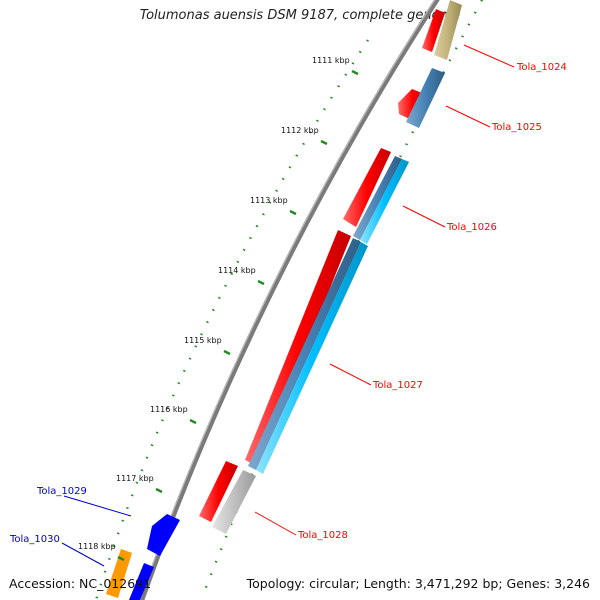 The width and height of the screenshot is (600, 600). What do you see at coordinates (433, 30) in the screenshot?
I see `gene-feature-tola-1024-outer` at bounding box center [433, 30].